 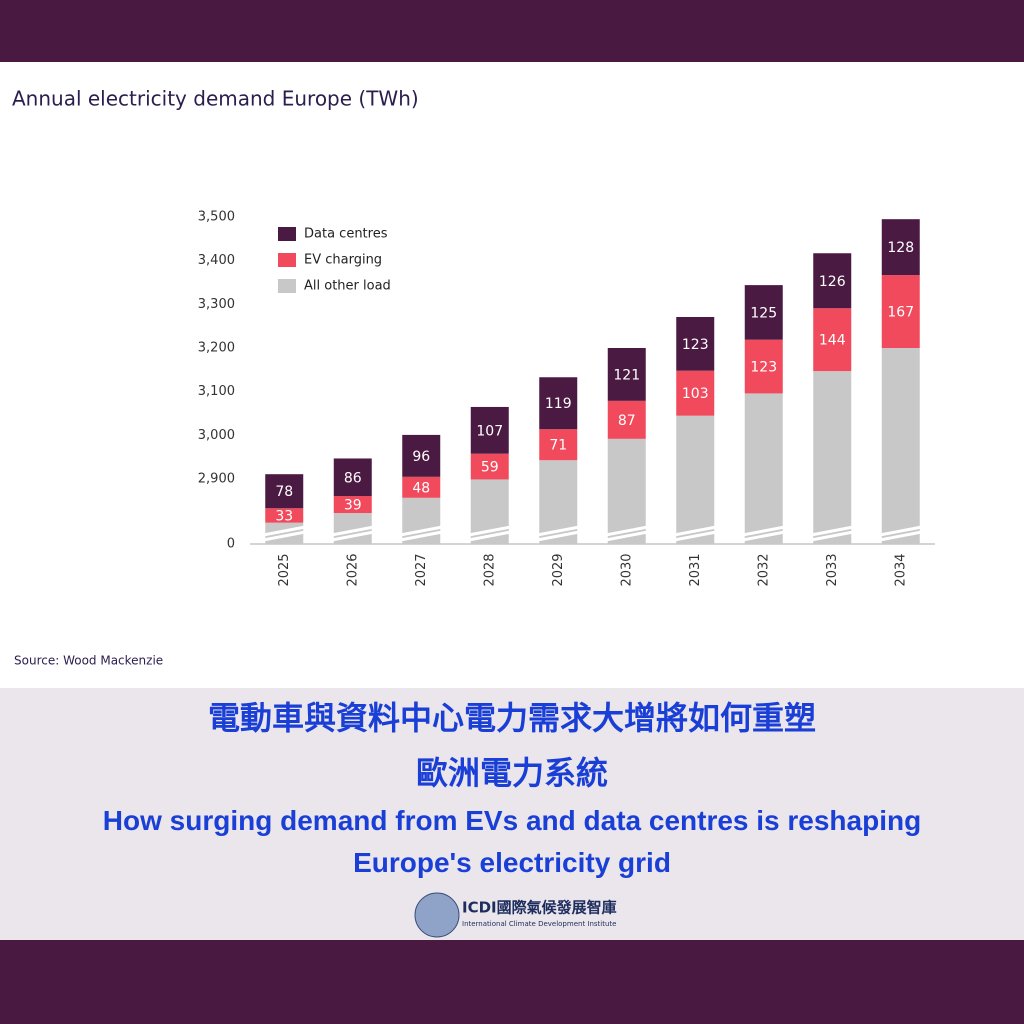 I want to click on title-zh-2: 歐洲電力系統, so click(x=511, y=773).